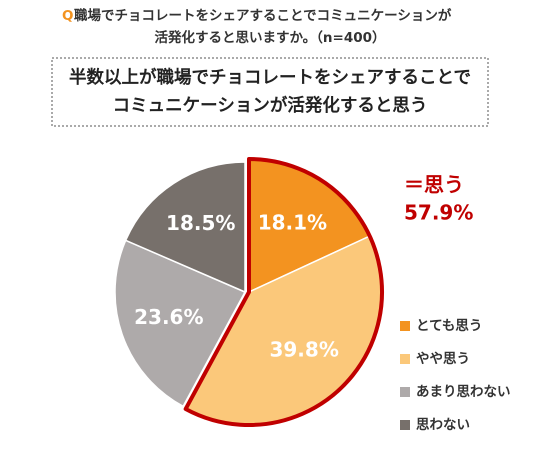 The image size is (536, 471). I want to click on subtitle-box, so click(270, 92).